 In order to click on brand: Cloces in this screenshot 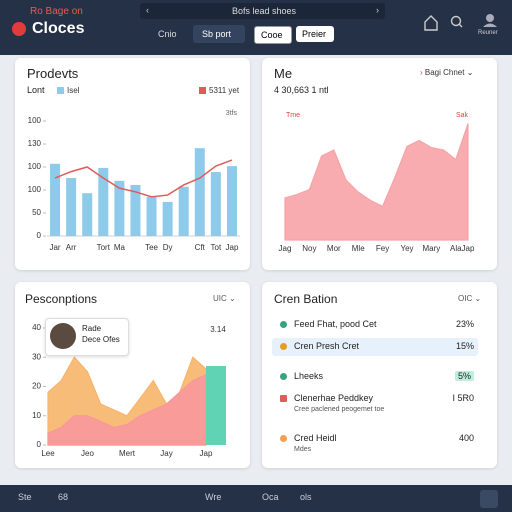, I will do `click(58, 28)`.